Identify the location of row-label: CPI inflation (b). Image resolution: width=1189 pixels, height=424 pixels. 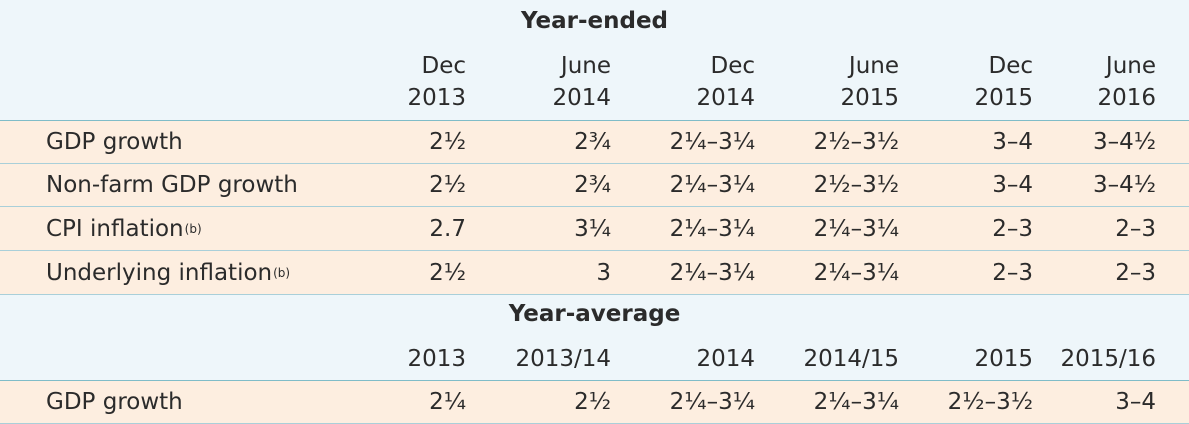
(124, 228).